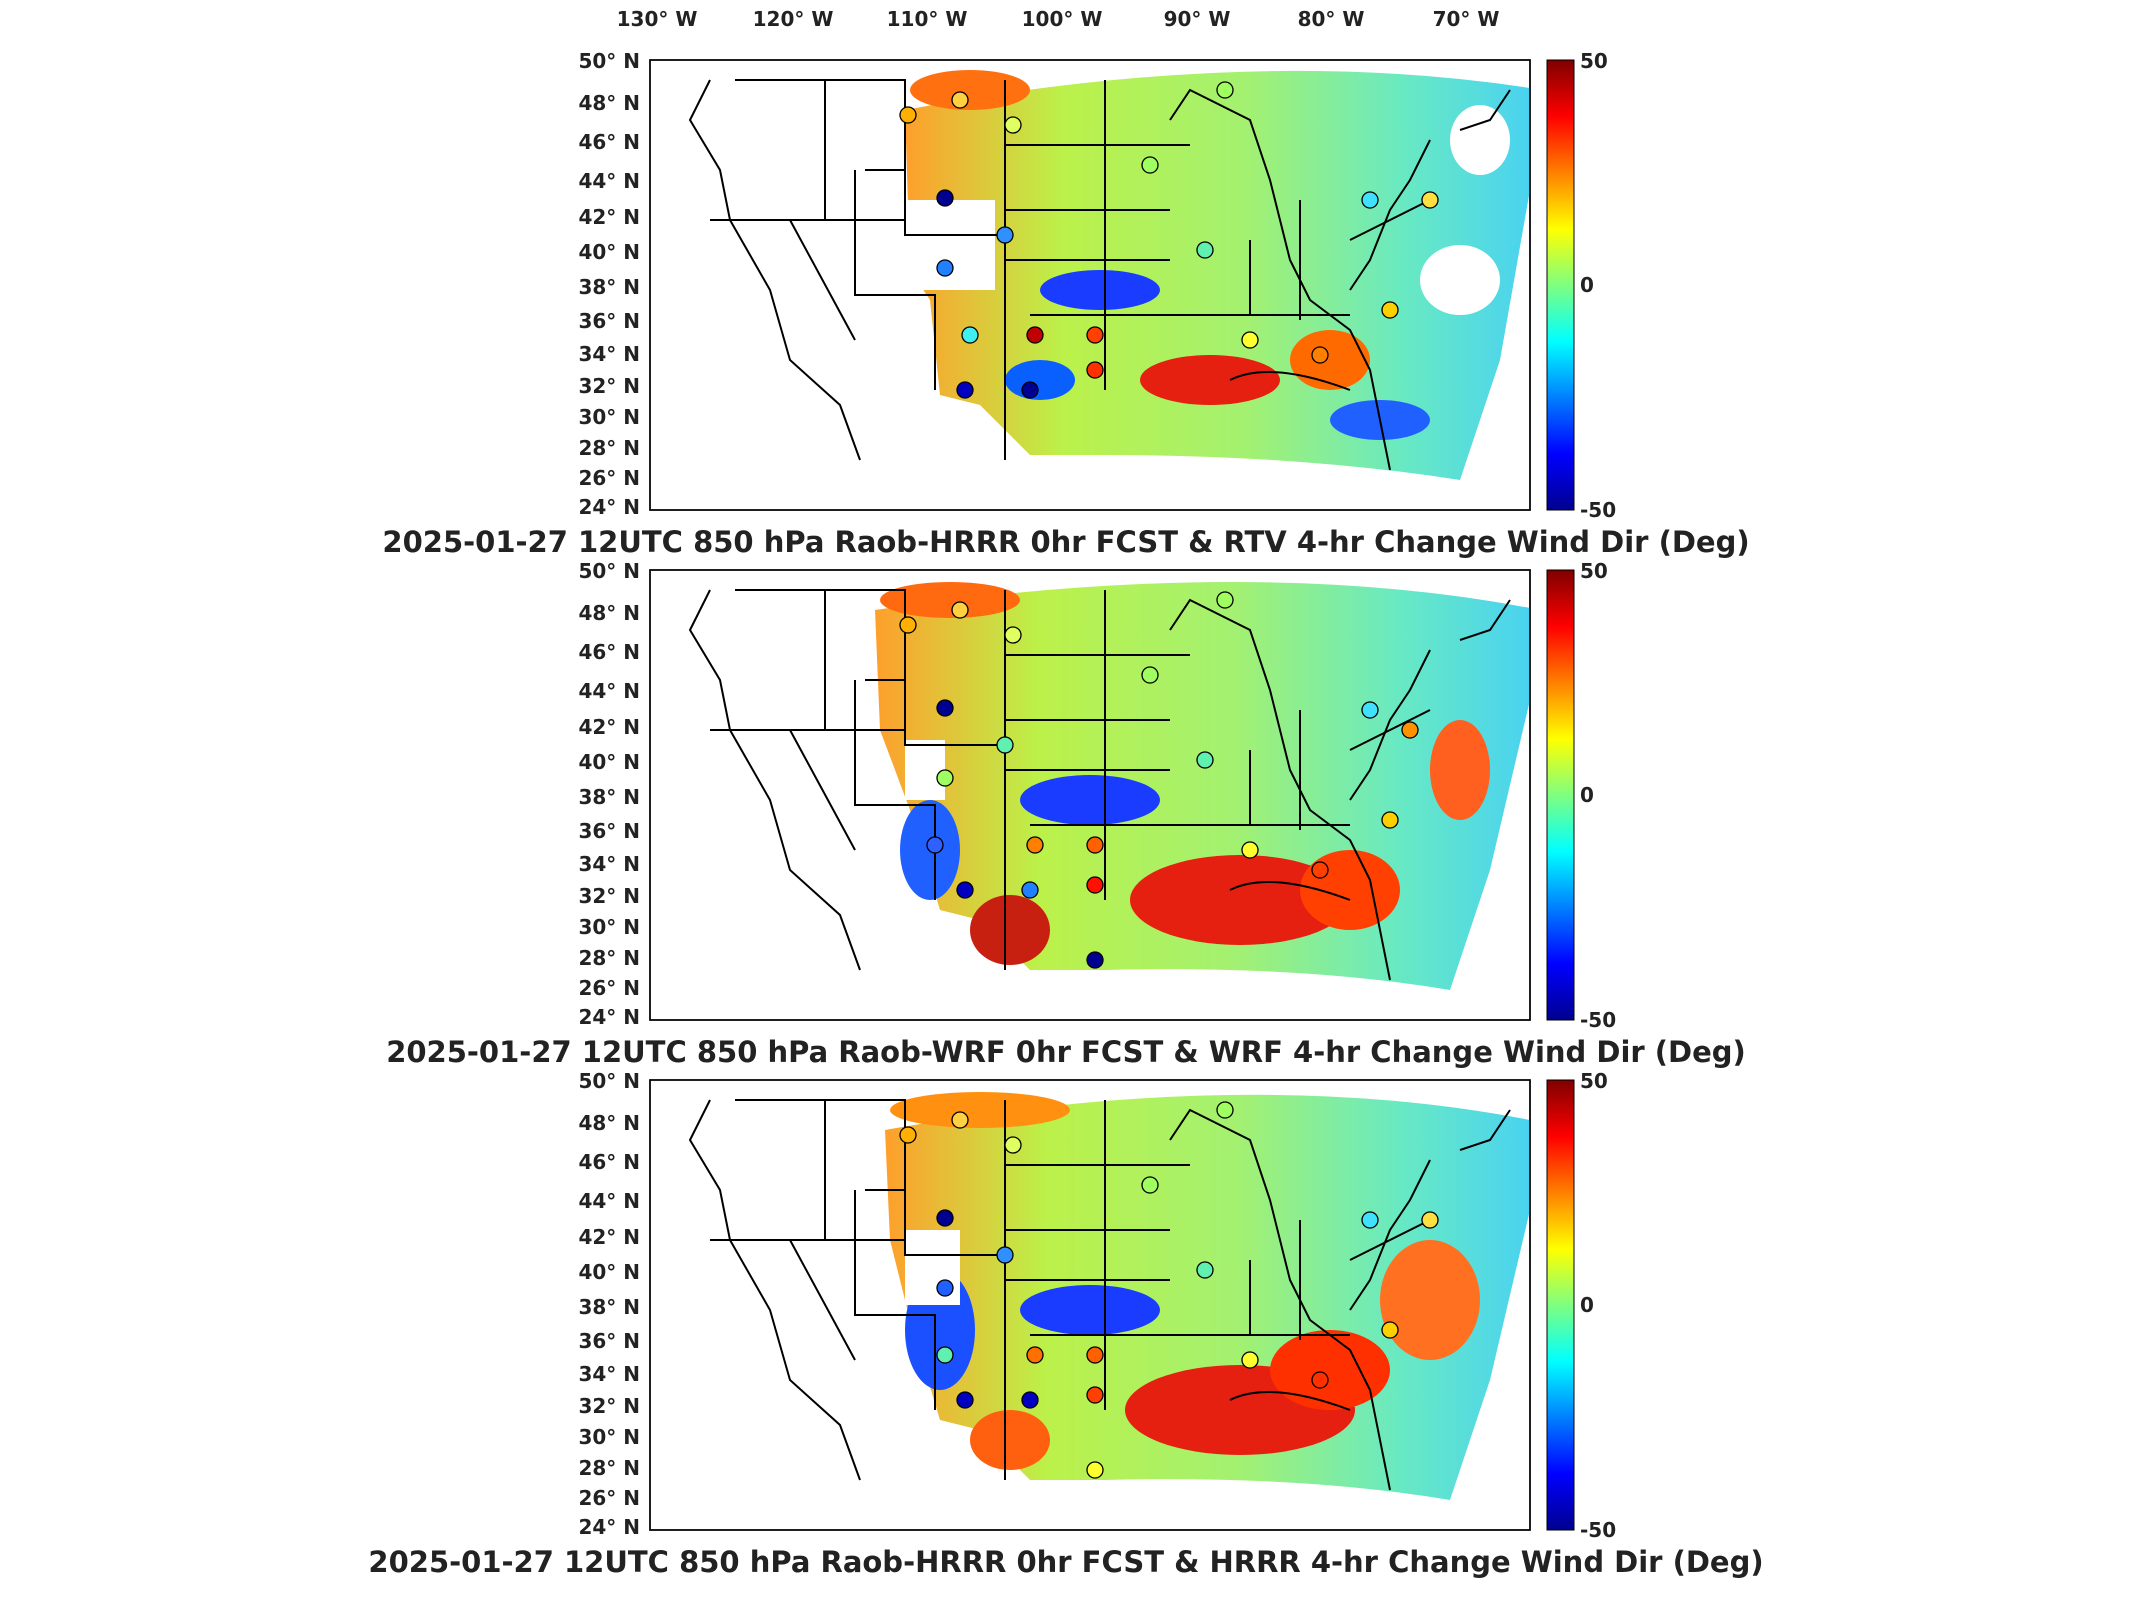 The width and height of the screenshot is (2133, 1600). What do you see at coordinates (609, 1307) in the screenshot?
I see `lat-label: 38° N` at bounding box center [609, 1307].